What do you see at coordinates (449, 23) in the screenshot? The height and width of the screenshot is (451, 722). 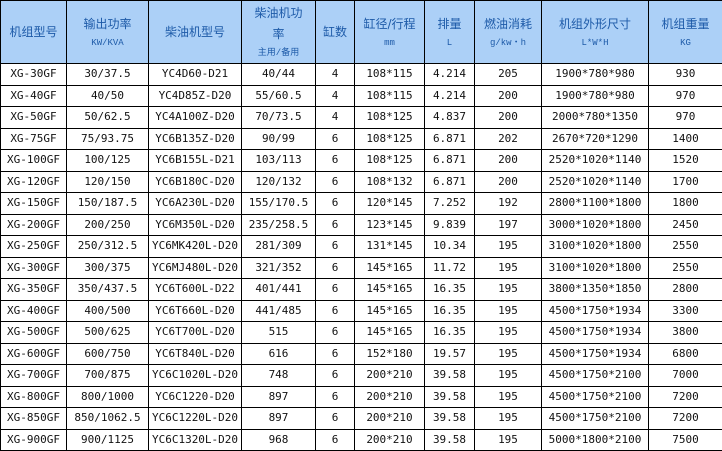 I see `column-title: 排量` at bounding box center [449, 23].